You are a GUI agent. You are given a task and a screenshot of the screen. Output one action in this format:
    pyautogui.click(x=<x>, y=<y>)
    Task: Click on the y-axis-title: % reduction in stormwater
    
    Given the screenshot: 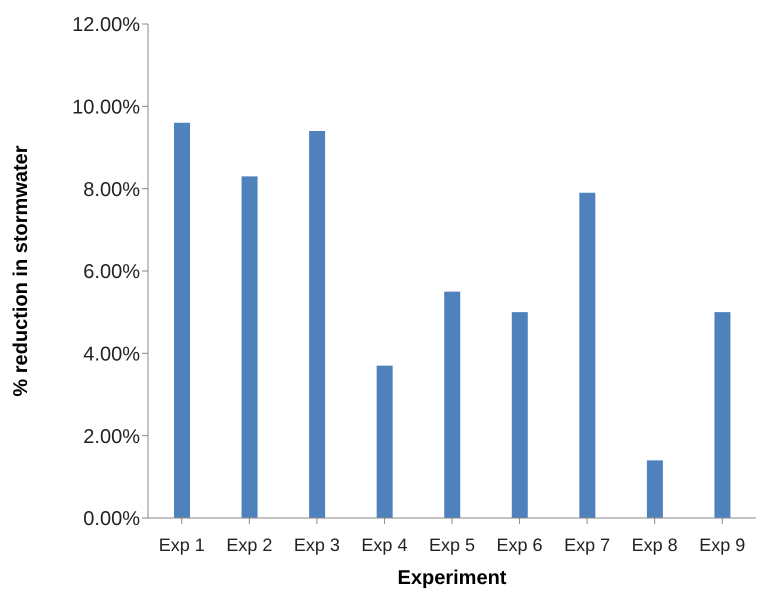 What is the action you would take?
    pyautogui.click(x=21, y=271)
    